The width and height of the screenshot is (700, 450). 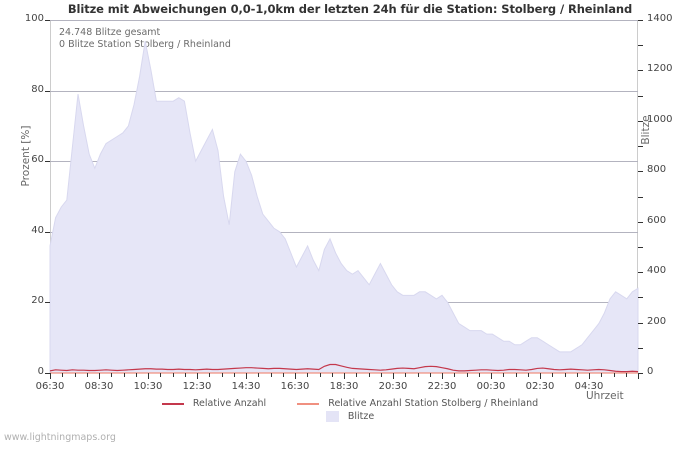 What do you see at coordinates (37, 159) in the screenshot?
I see `y-tick-left: 60` at bounding box center [37, 159].